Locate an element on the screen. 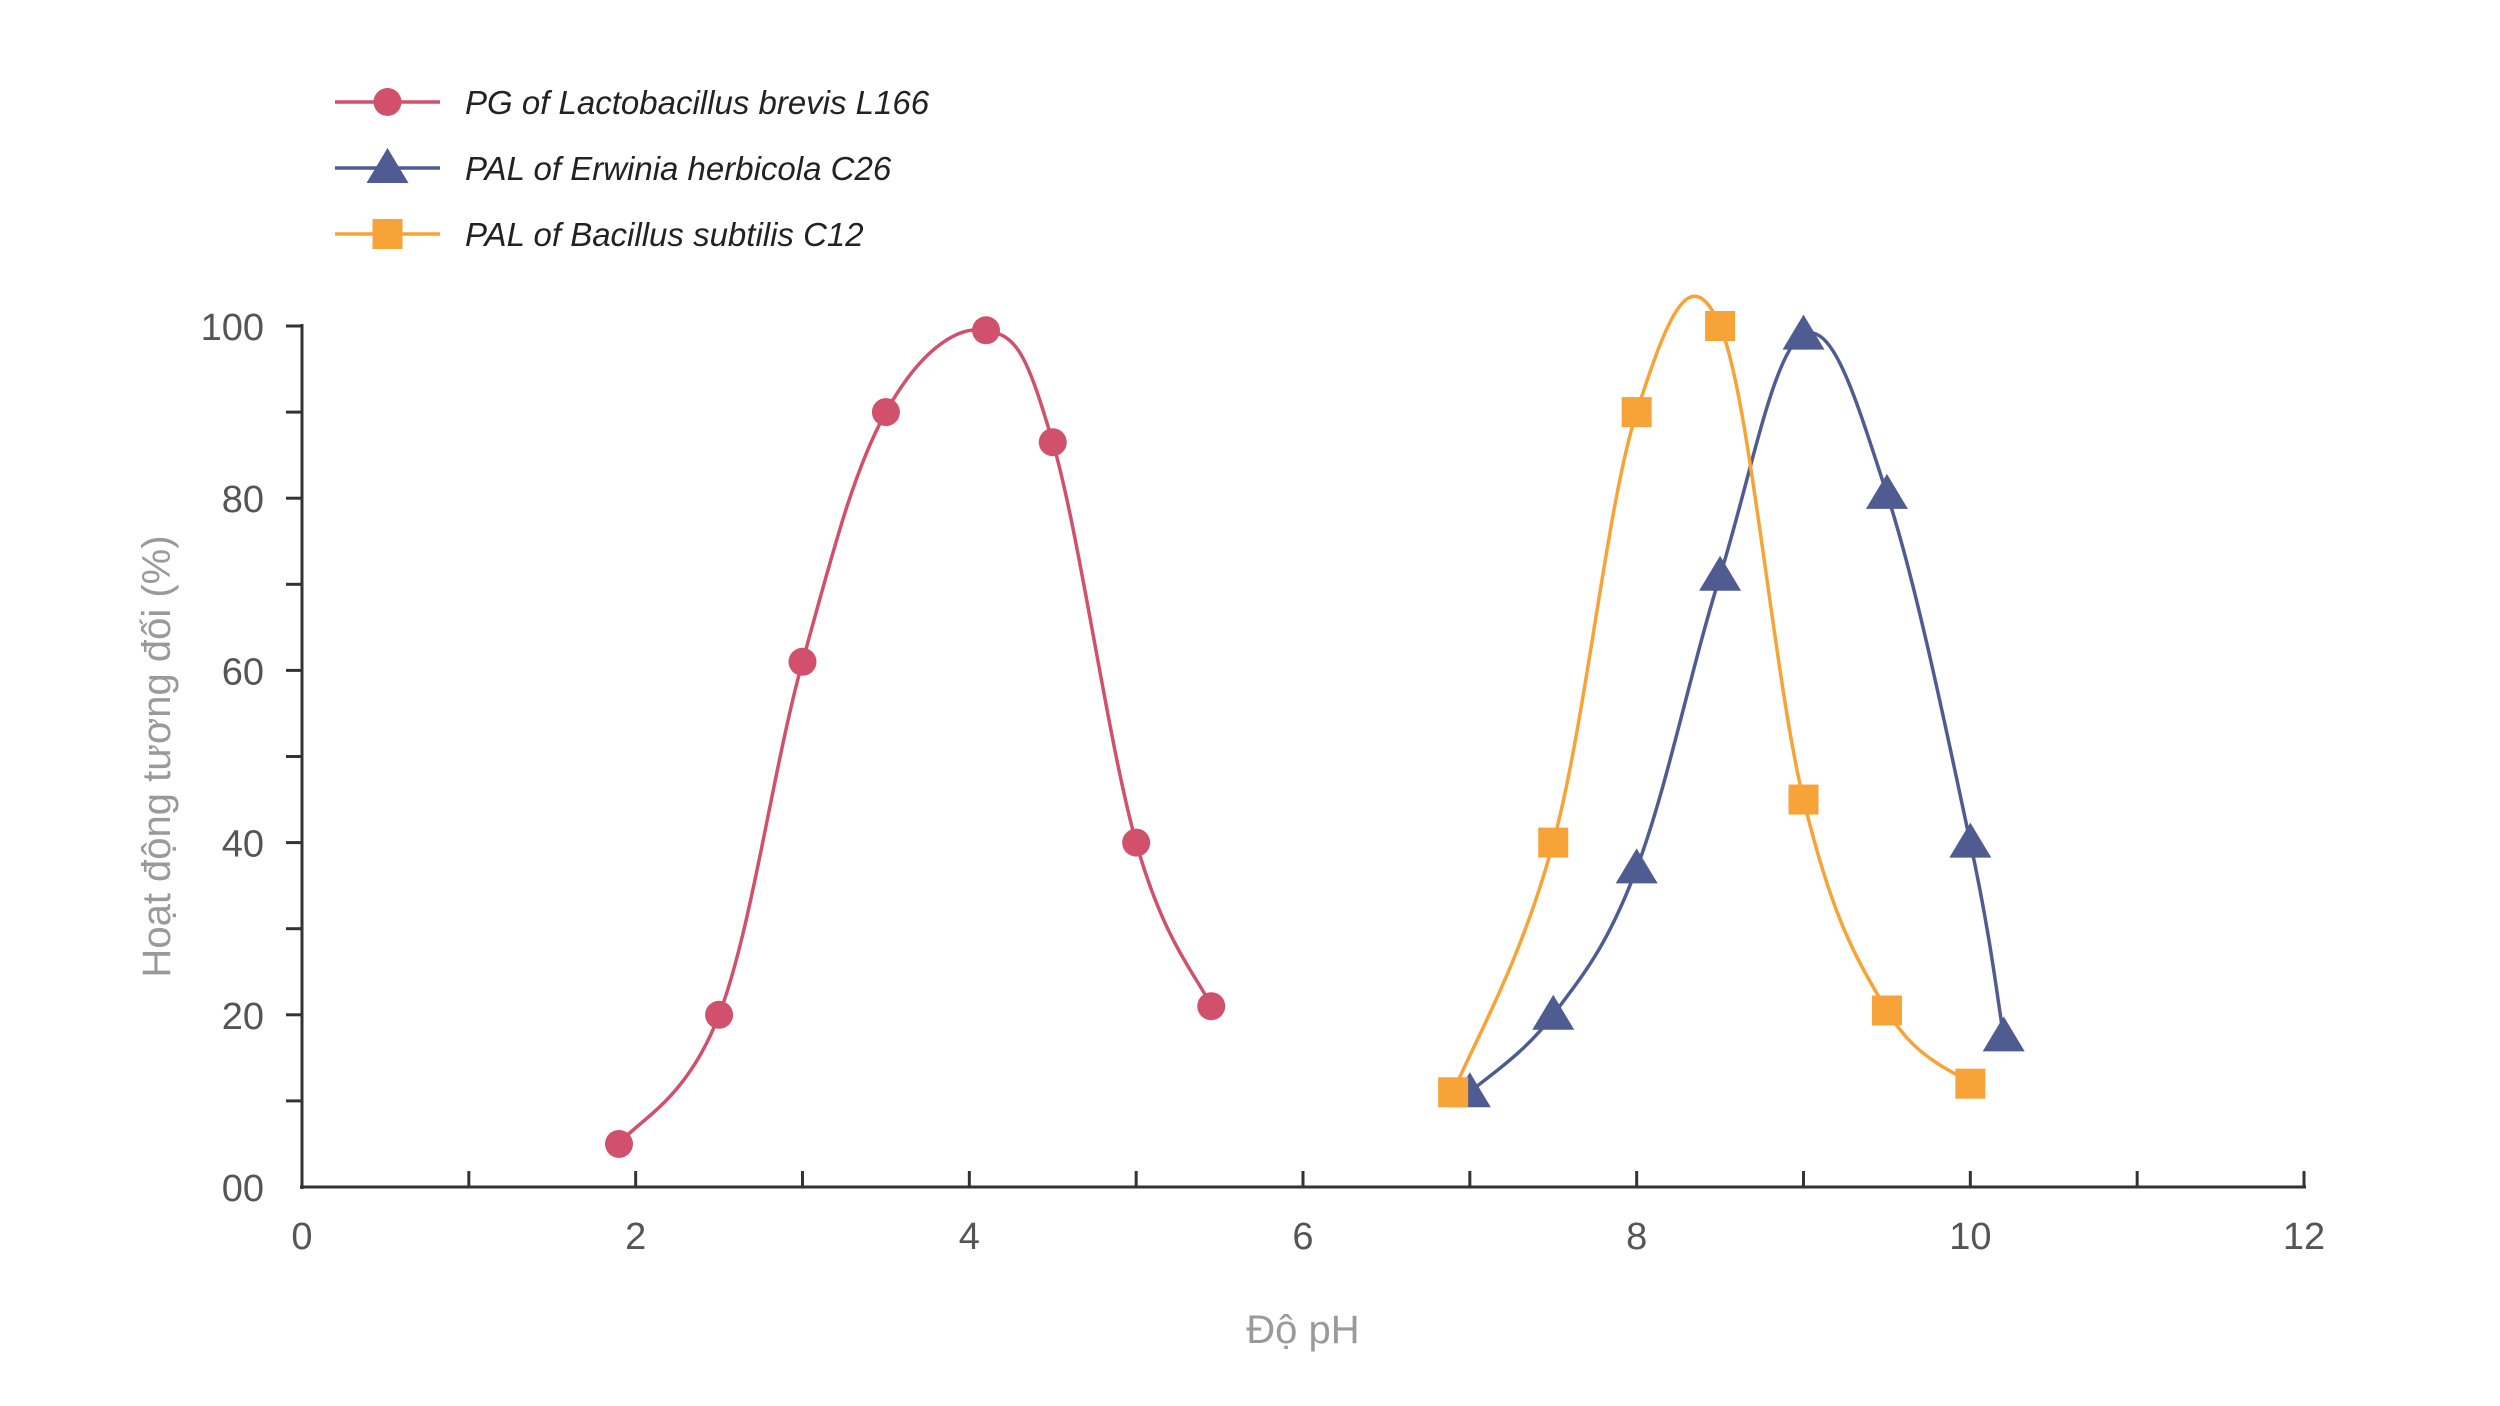 The width and height of the screenshot is (2500, 1406). x-tick-label: 4 is located at coordinates (969, 1237).